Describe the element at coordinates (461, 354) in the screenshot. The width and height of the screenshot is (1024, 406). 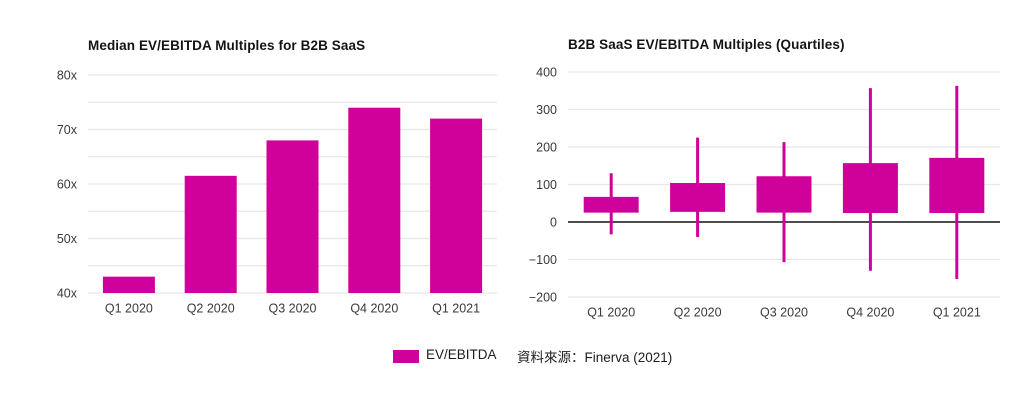
I see `legend-label: EV/EBITDA` at that location.